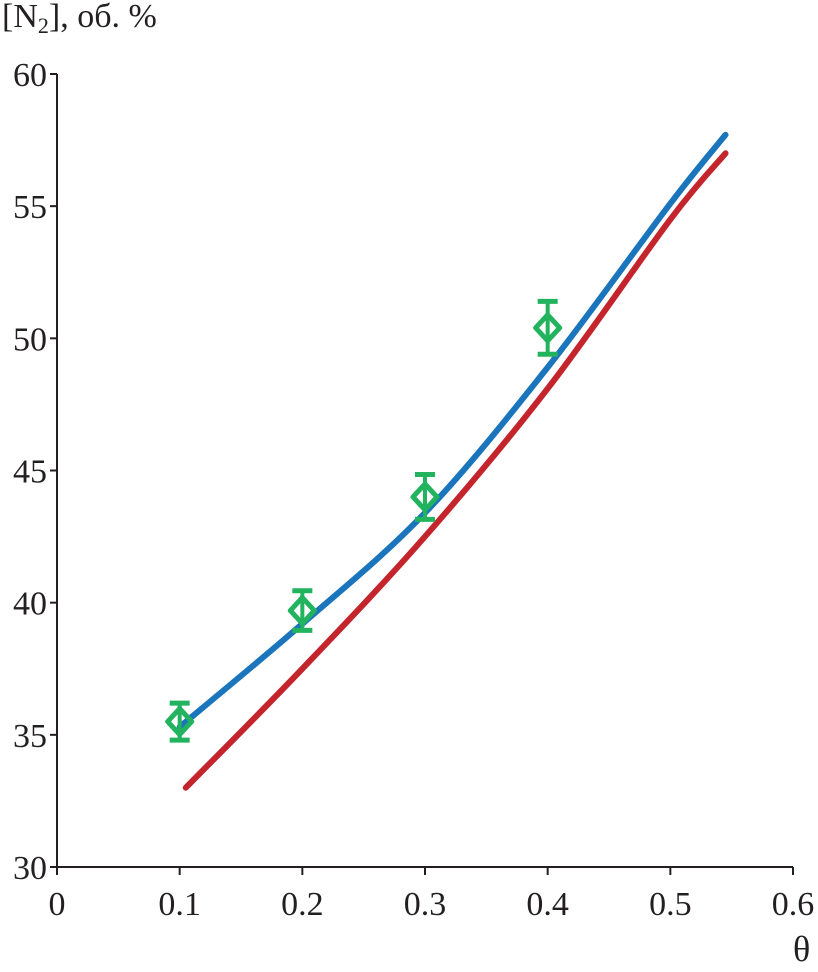 The height and width of the screenshot is (972, 818). Describe the element at coordinates (425, 904) in the screenshot. I see `x-tick-label: 0.3` at that location.